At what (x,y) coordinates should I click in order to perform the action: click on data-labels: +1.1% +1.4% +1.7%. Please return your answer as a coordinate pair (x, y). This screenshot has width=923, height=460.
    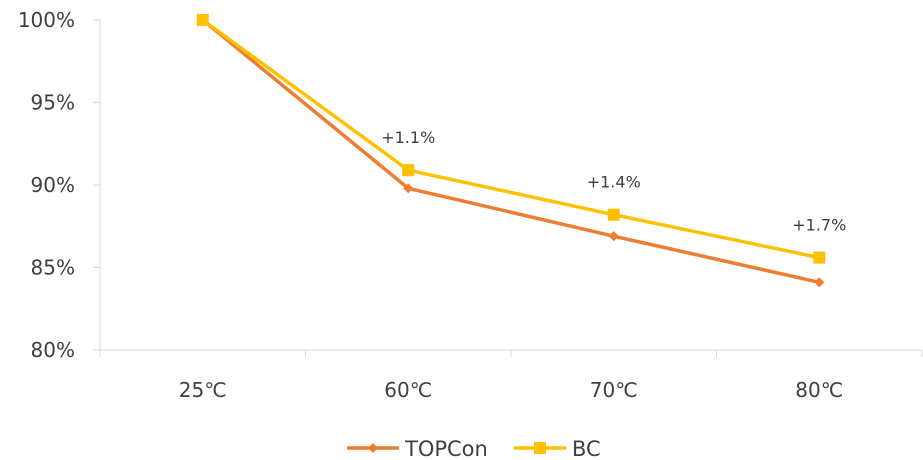
    Looking at the image, I should click on (613, 181).